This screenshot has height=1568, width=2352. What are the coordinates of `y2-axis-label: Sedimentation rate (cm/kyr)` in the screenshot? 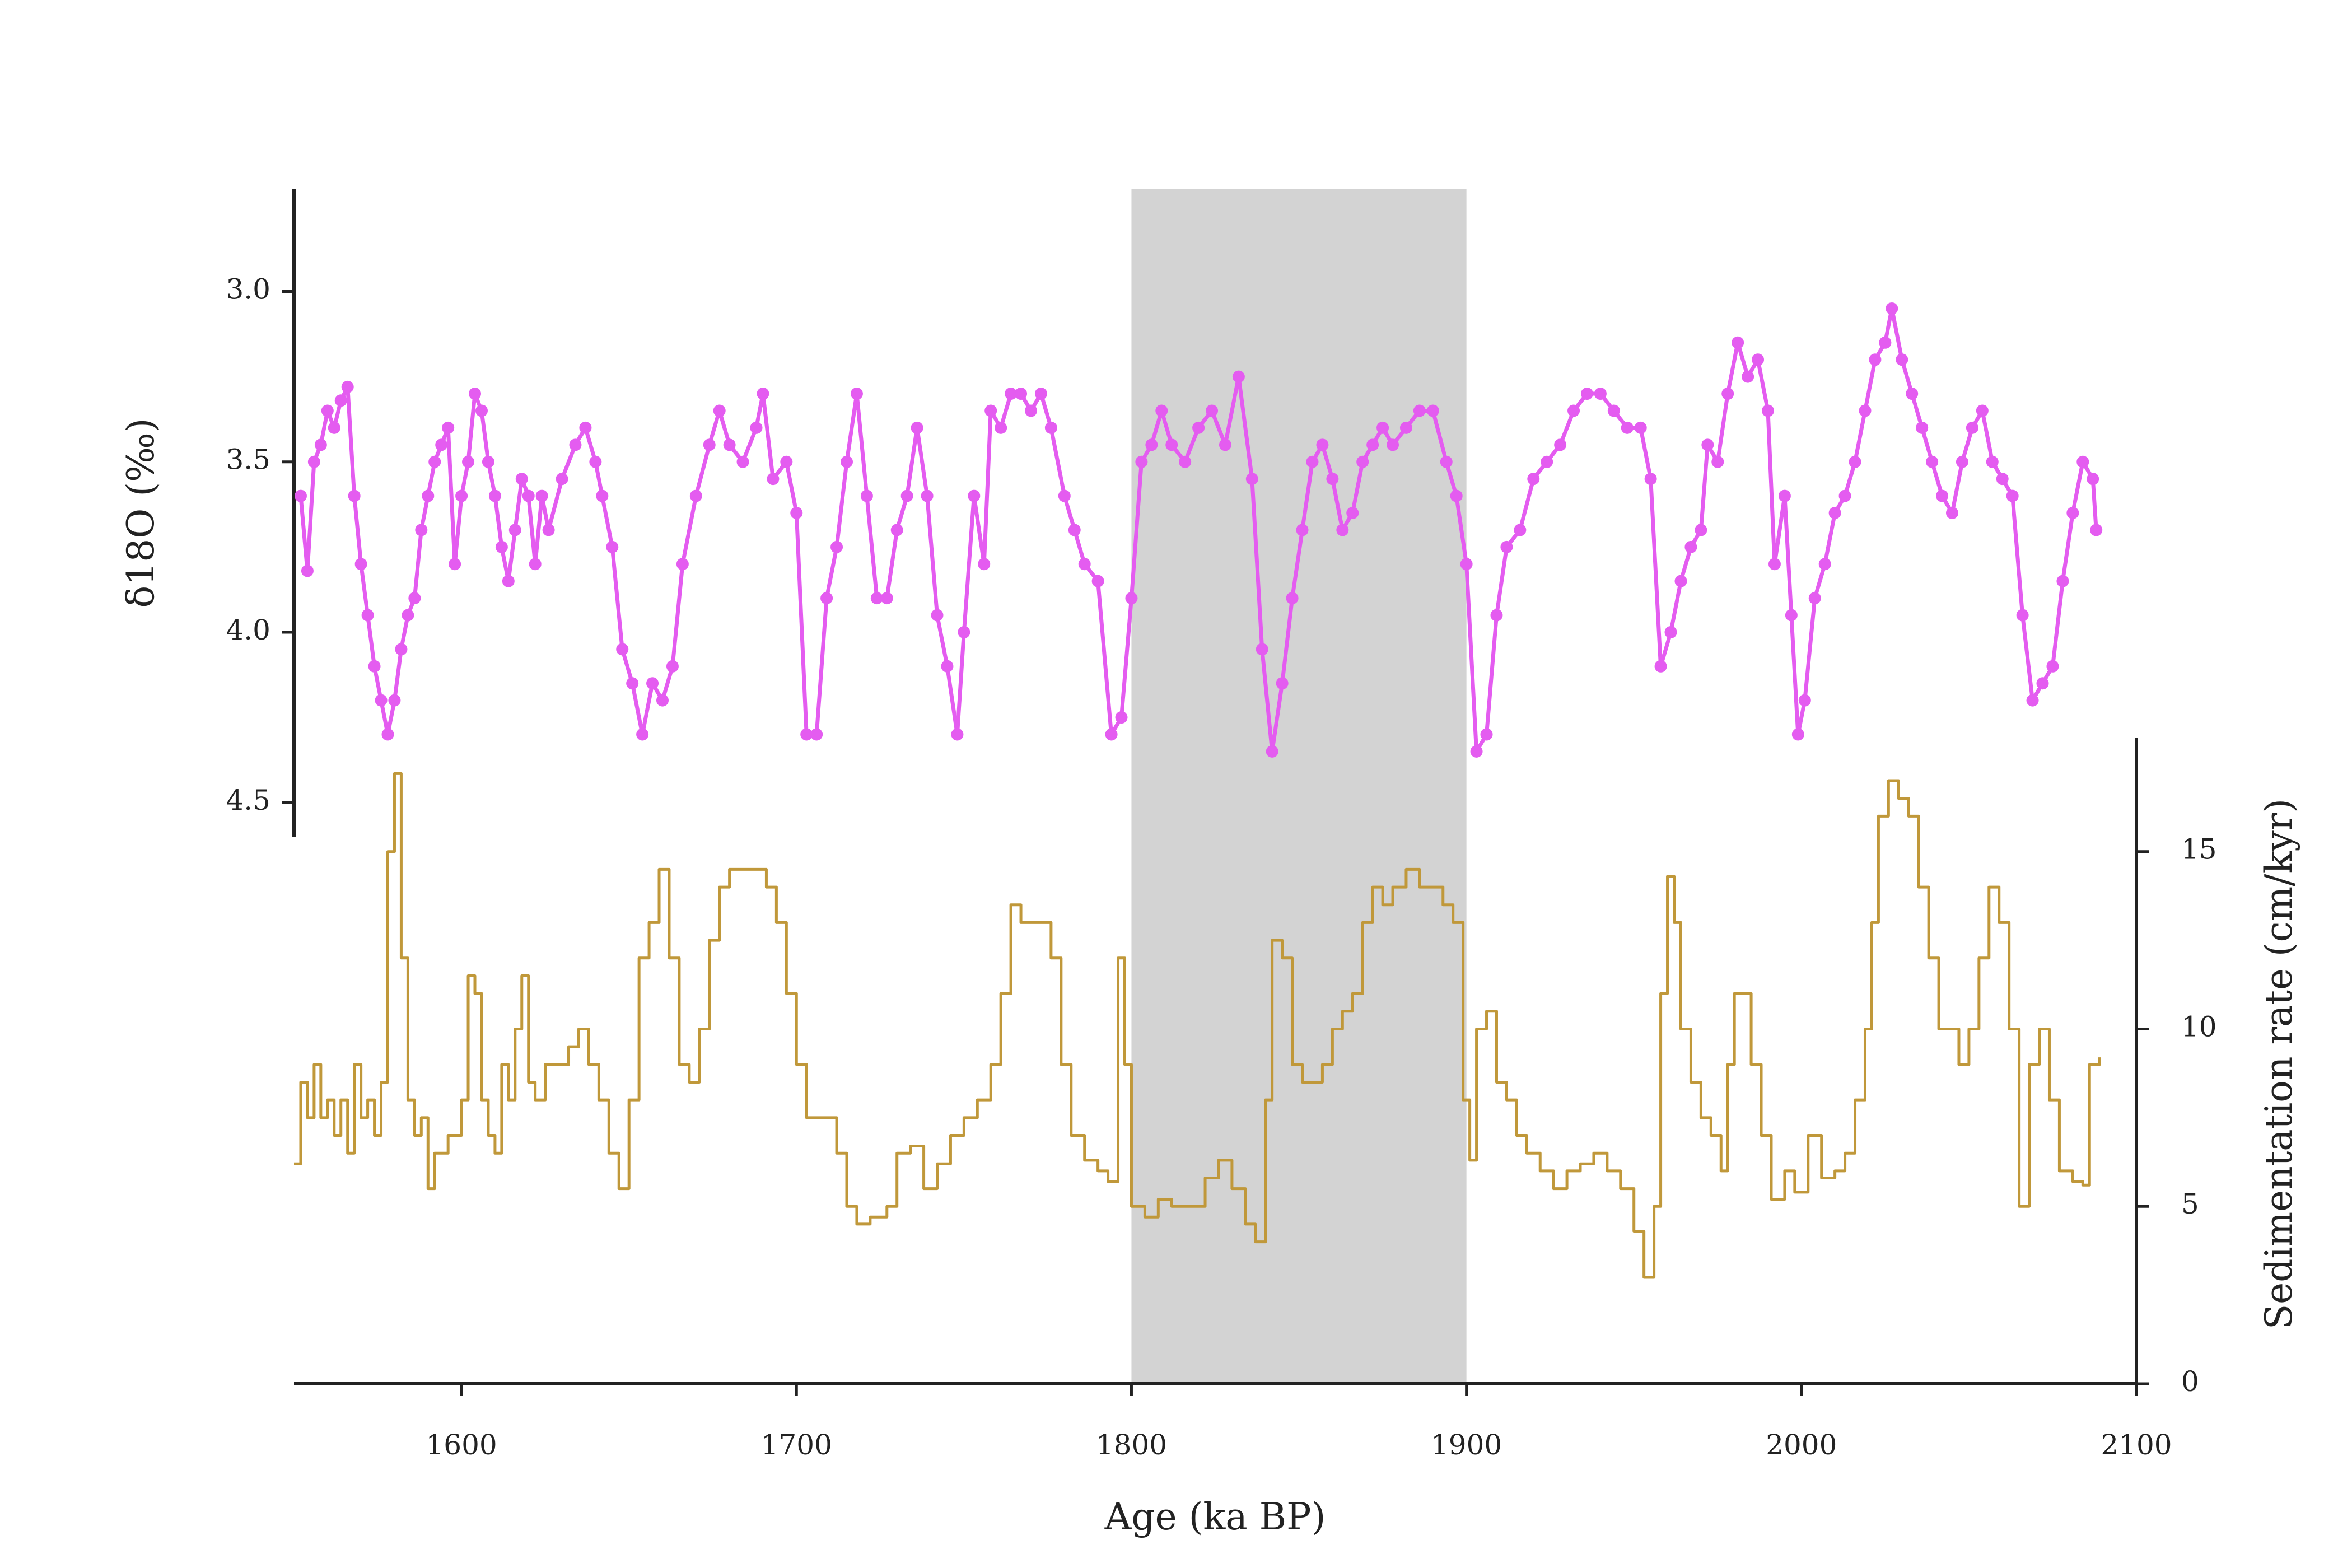 It's located at (2278, 1064).